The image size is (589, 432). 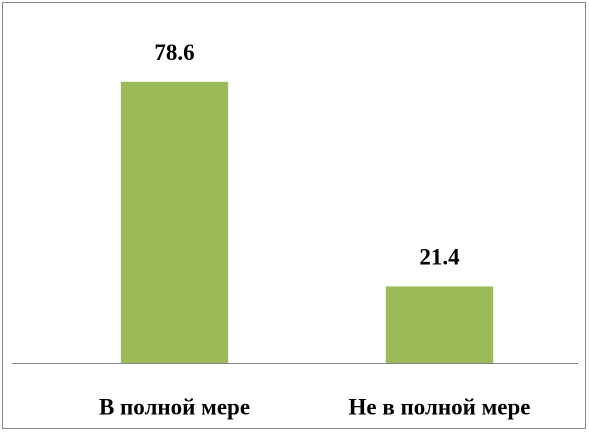 I want to click on x-tick-label: В полной мере, so click(x=174, y=406).